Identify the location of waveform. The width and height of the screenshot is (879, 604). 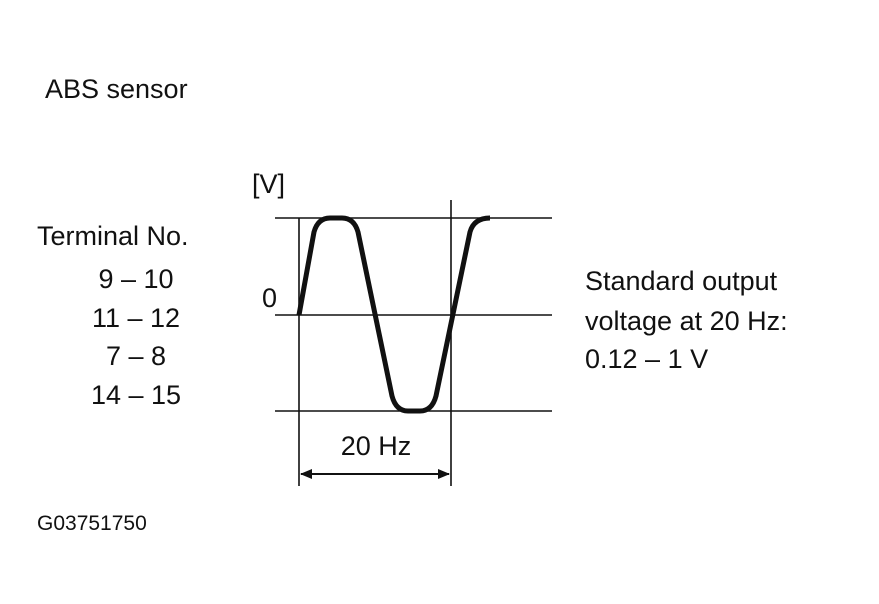
(393, 314).